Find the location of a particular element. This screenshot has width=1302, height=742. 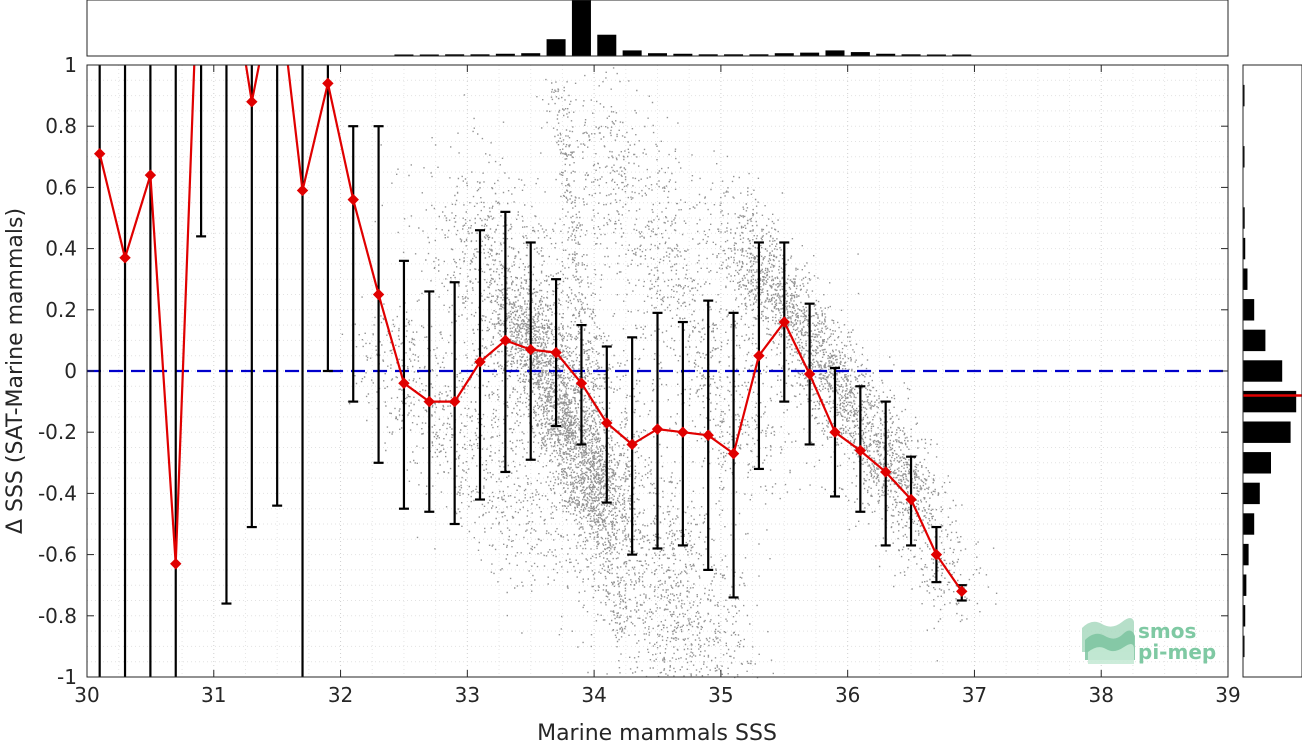

x-tick-label: 39 is located at coordinates (1227, 695).